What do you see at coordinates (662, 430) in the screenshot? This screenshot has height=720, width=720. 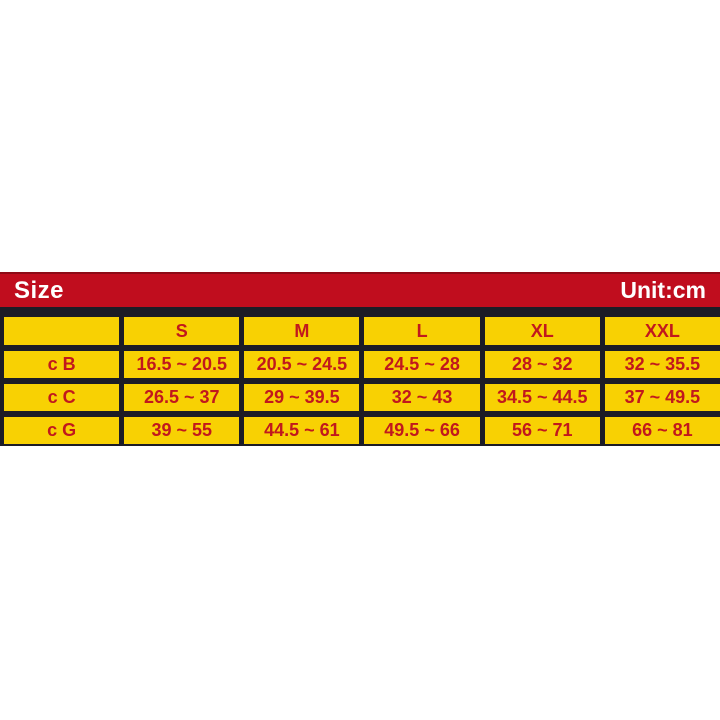 I see `size-cell: 66 ~ 81` at bounding box center [662, 430].